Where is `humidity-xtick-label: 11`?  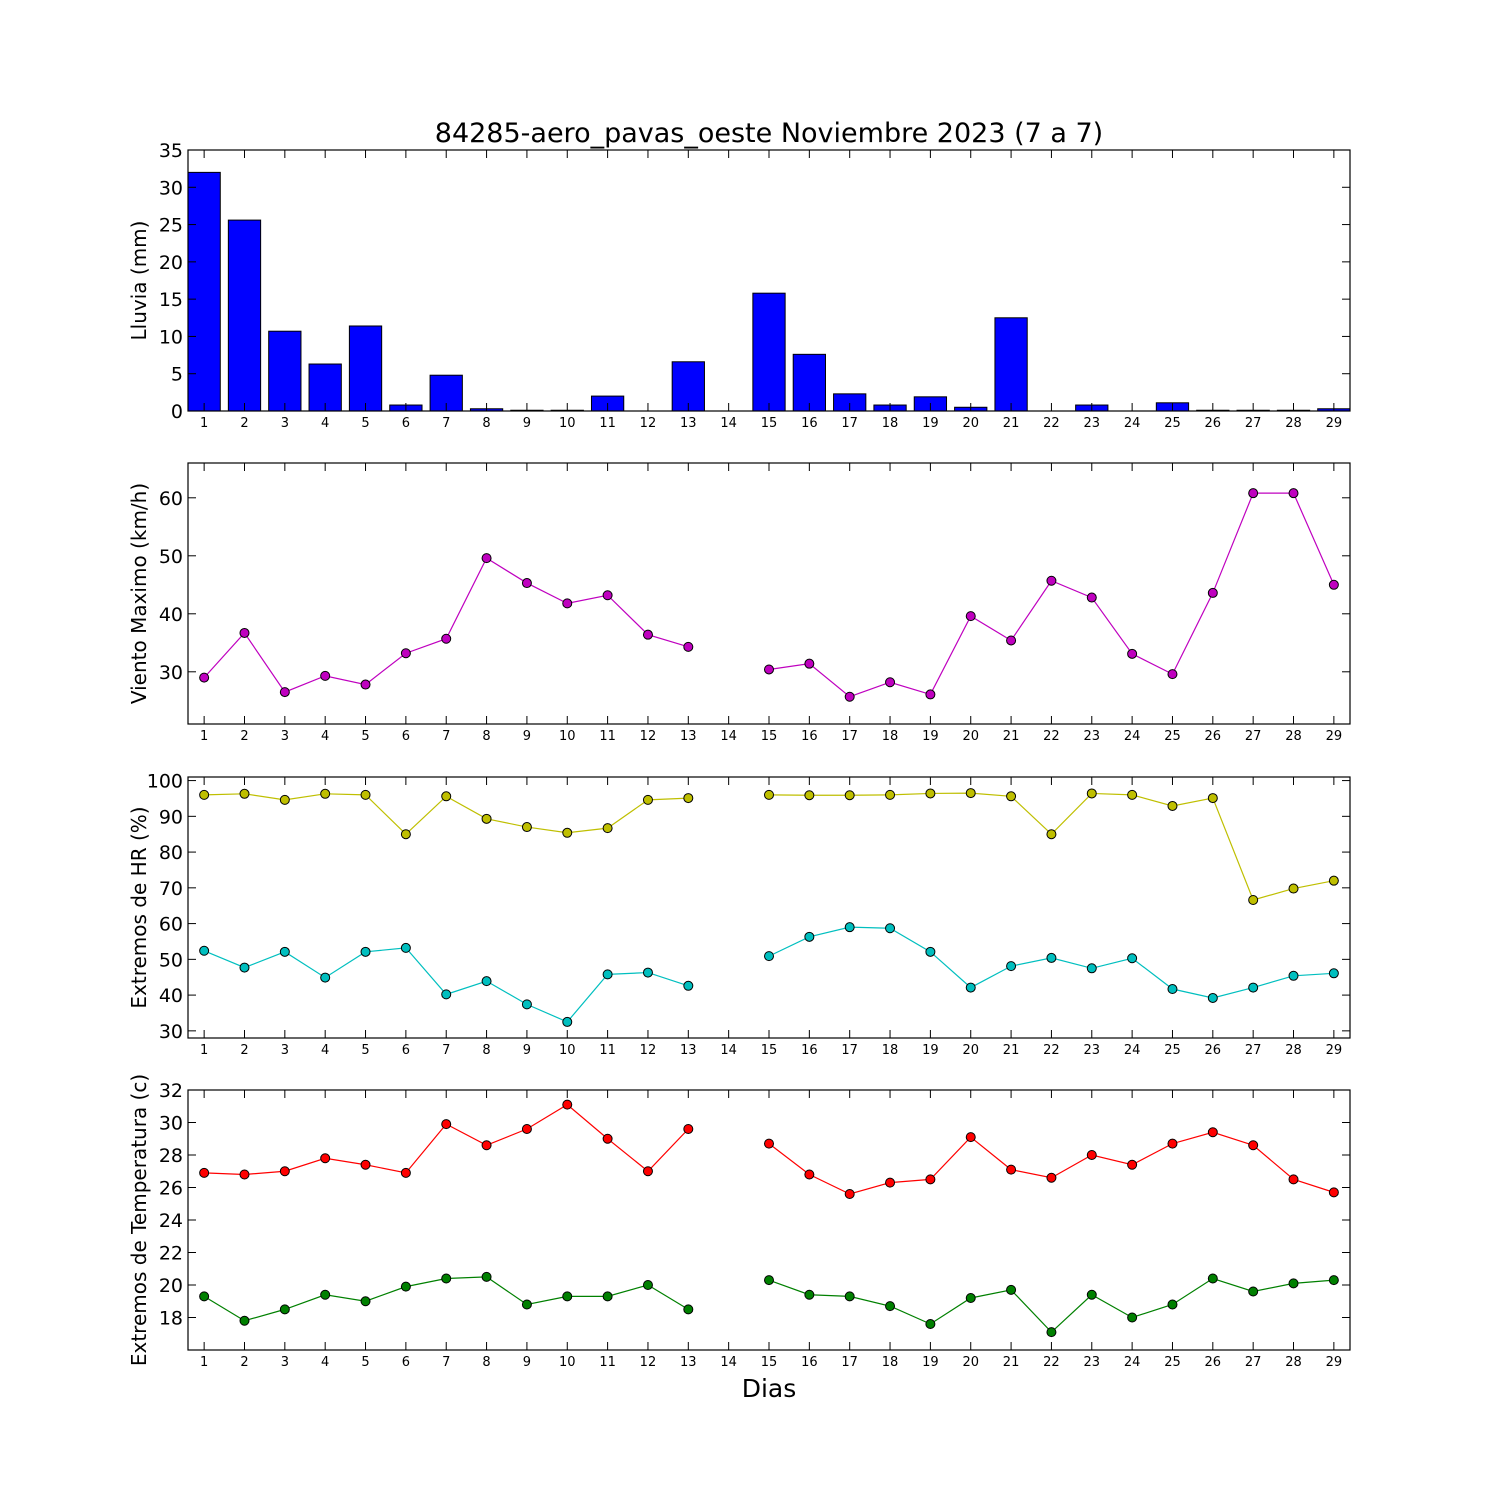
humidity-xtick-label: 11 is located at coordinates (607, 1050).